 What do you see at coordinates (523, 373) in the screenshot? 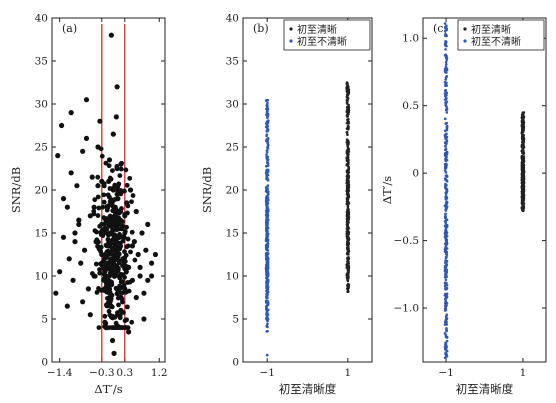
I see `x-tick-label: 1` at bounding box center [523, 373].